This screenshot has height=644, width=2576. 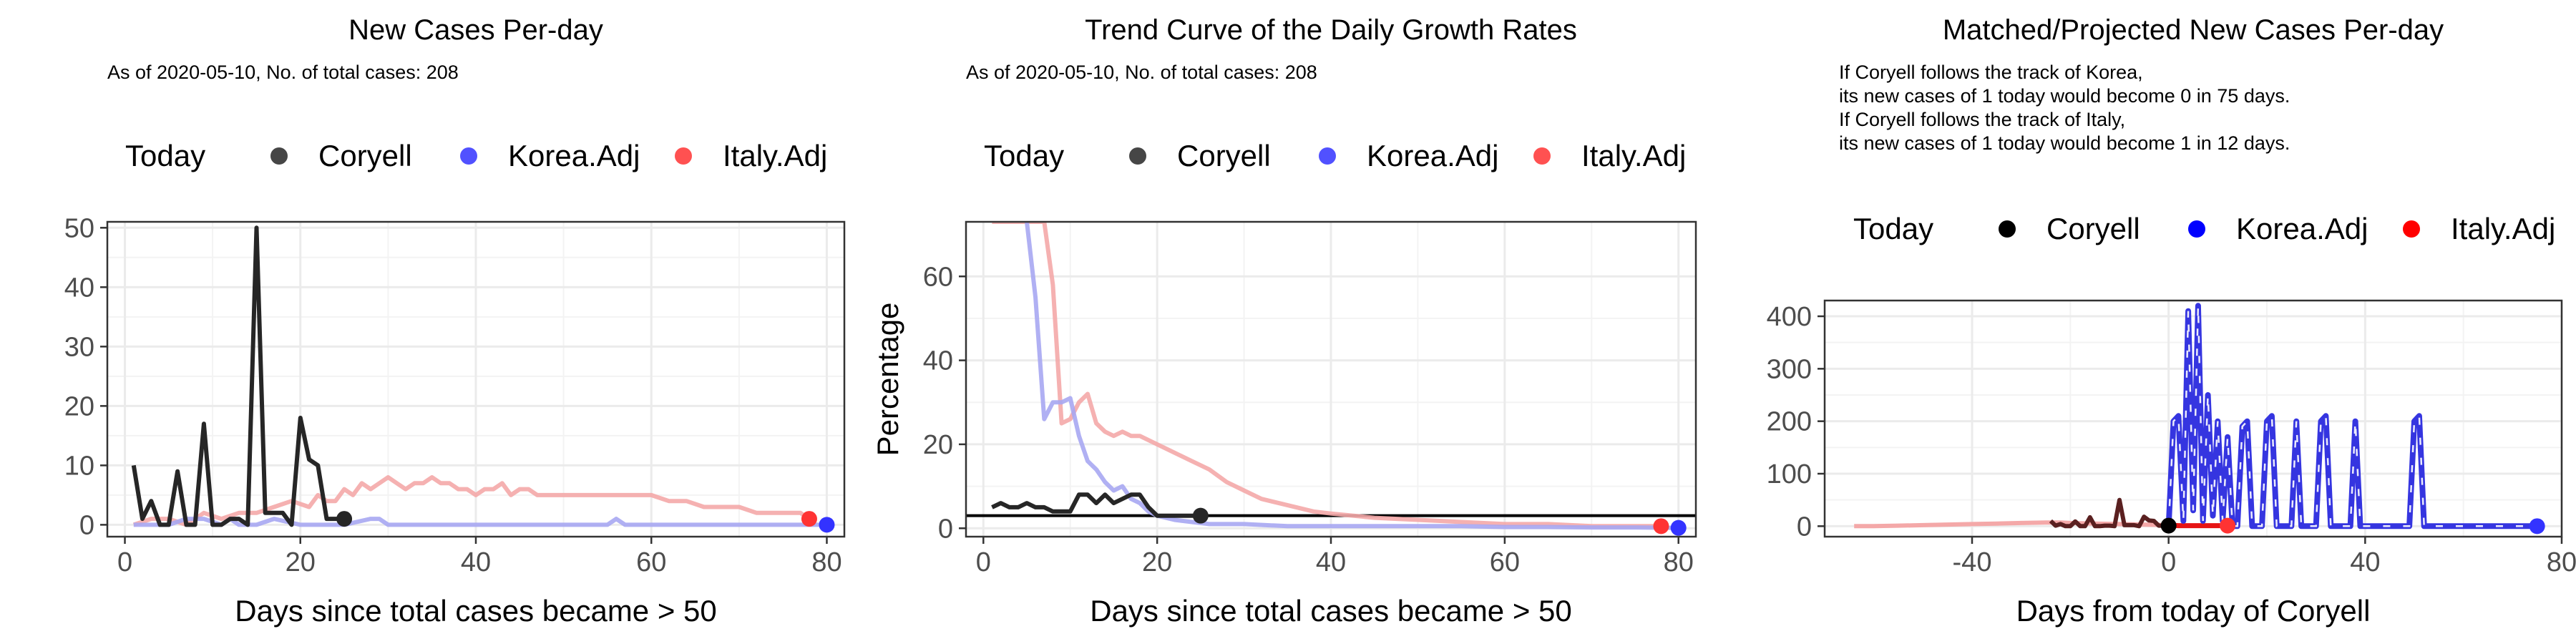 I want to click on y-tick-label: 30, so click(x=79, y=347).